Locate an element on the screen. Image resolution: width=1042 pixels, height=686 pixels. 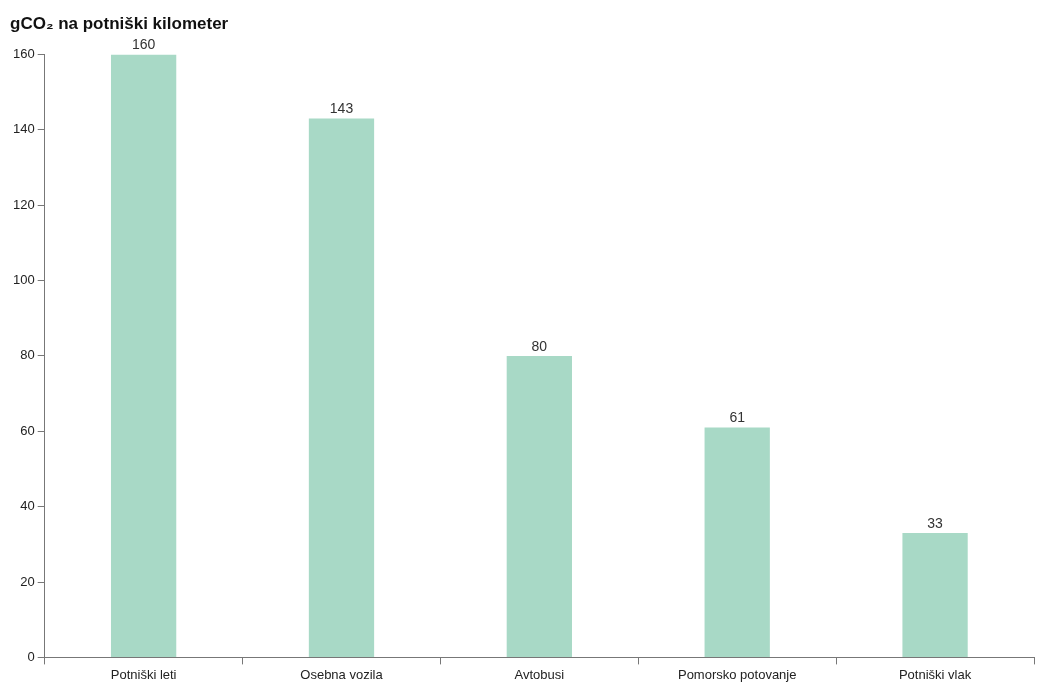
data-label: 61 is located at coordinates (737, 417).